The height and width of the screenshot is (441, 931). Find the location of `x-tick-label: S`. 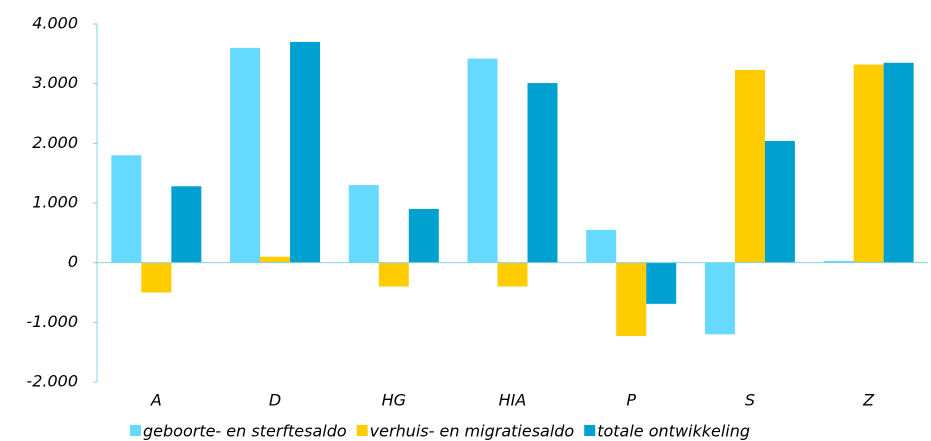

x-tick-label: S is located at coordinates (750, 400).